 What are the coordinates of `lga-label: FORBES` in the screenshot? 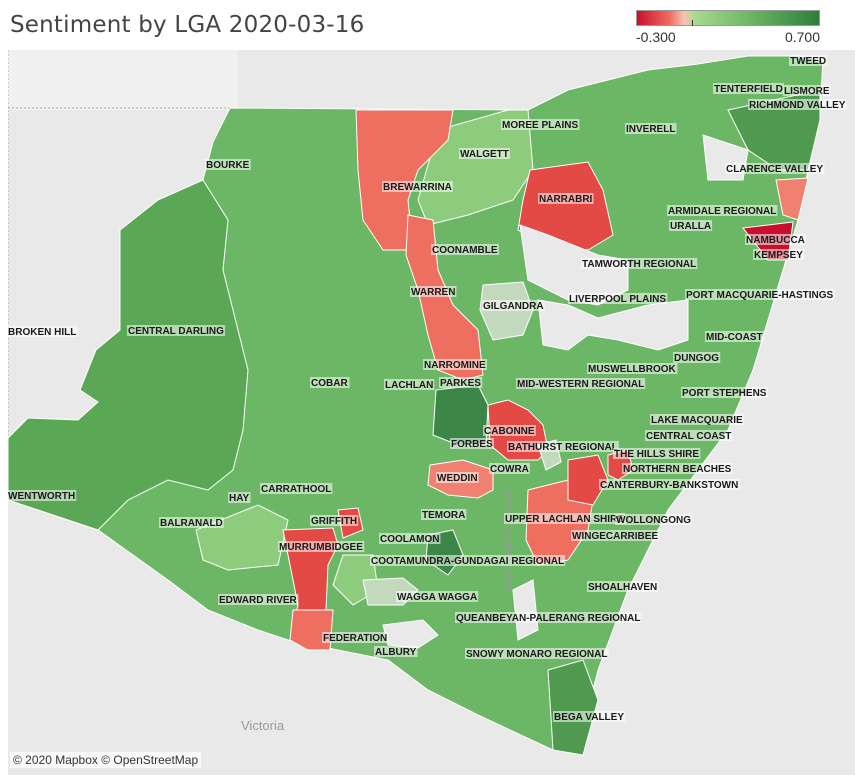 It's located at (472, 444).